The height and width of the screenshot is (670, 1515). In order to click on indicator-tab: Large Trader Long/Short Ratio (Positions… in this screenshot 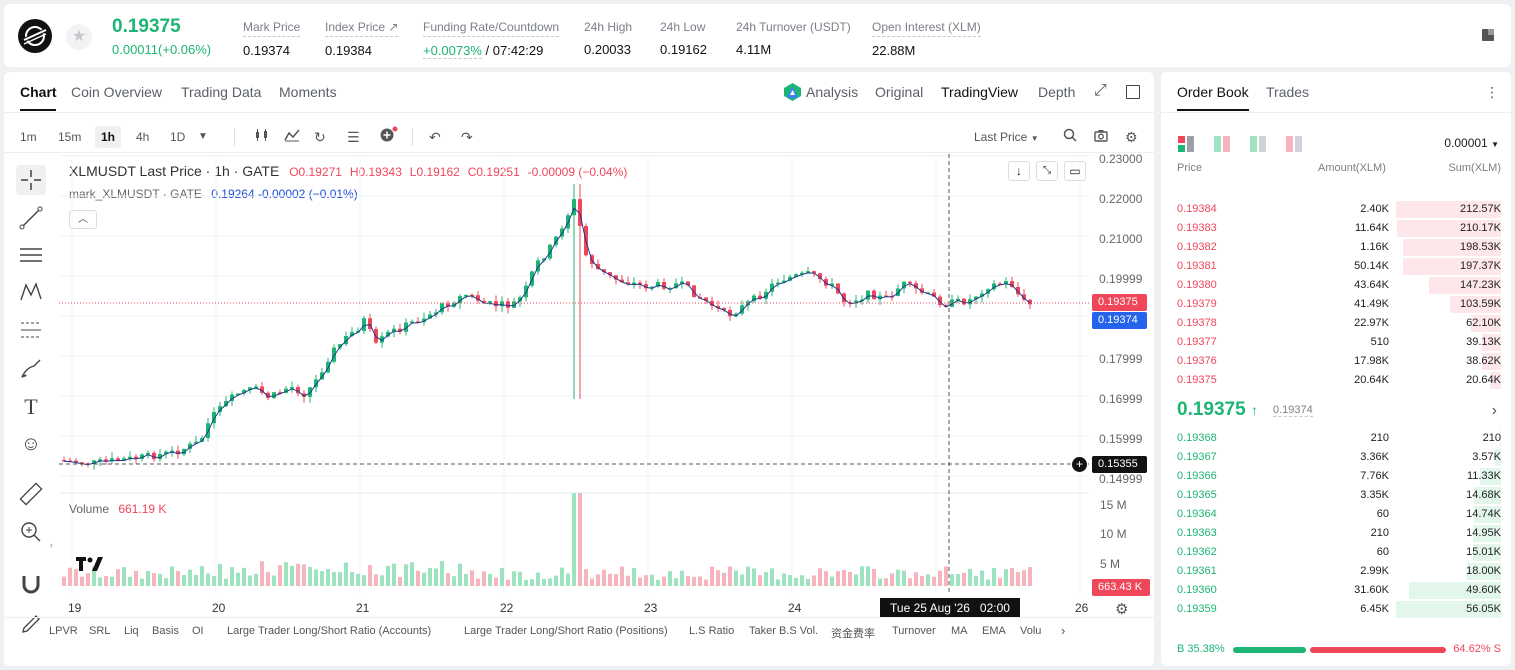, I will do `click(566, 631)`.